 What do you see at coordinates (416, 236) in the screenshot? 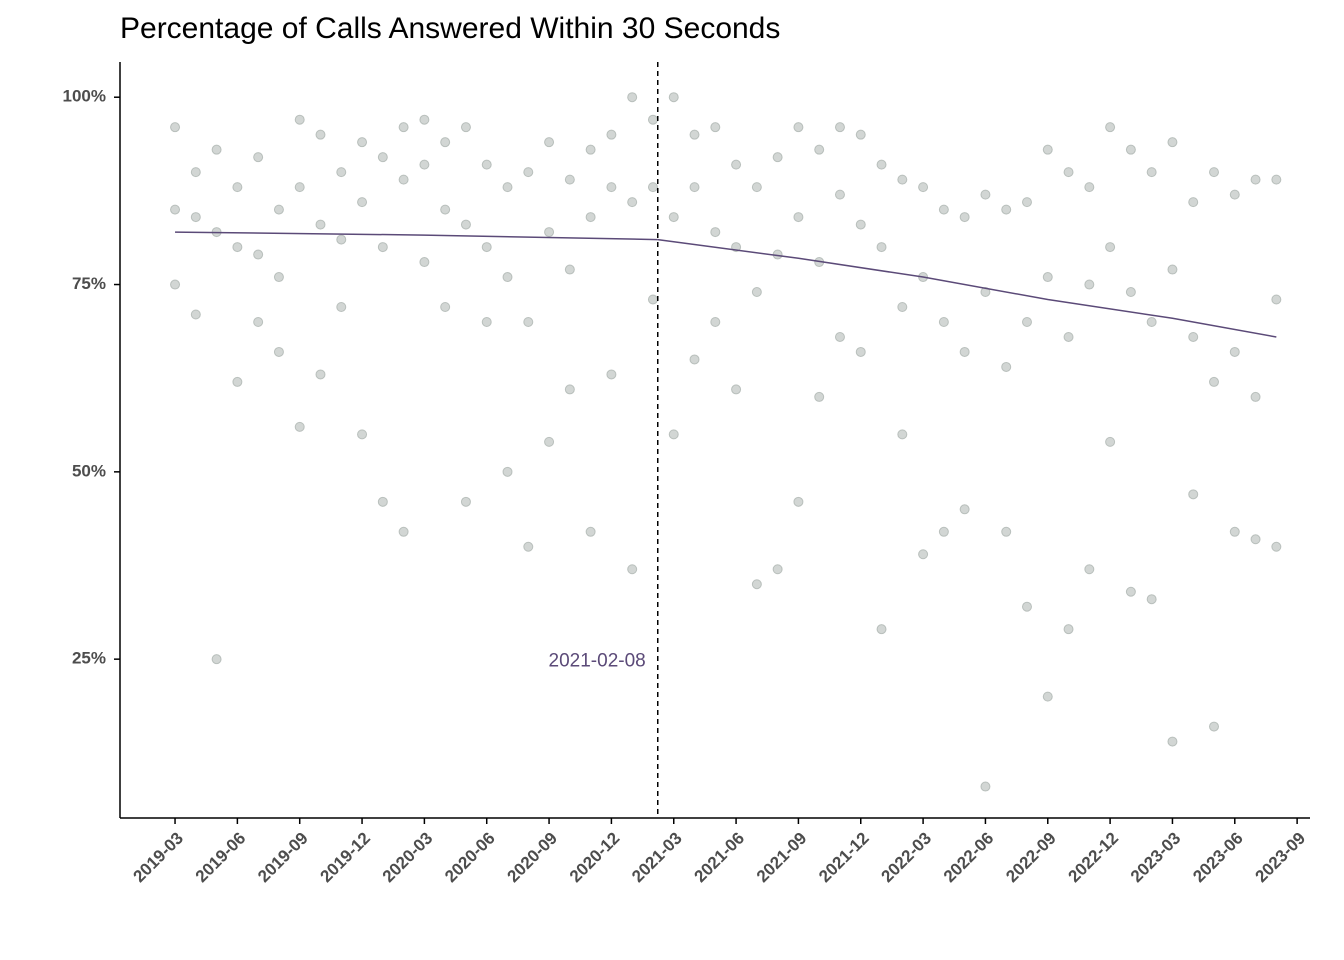
I see `trend-line` at bounding box center [416, 236].